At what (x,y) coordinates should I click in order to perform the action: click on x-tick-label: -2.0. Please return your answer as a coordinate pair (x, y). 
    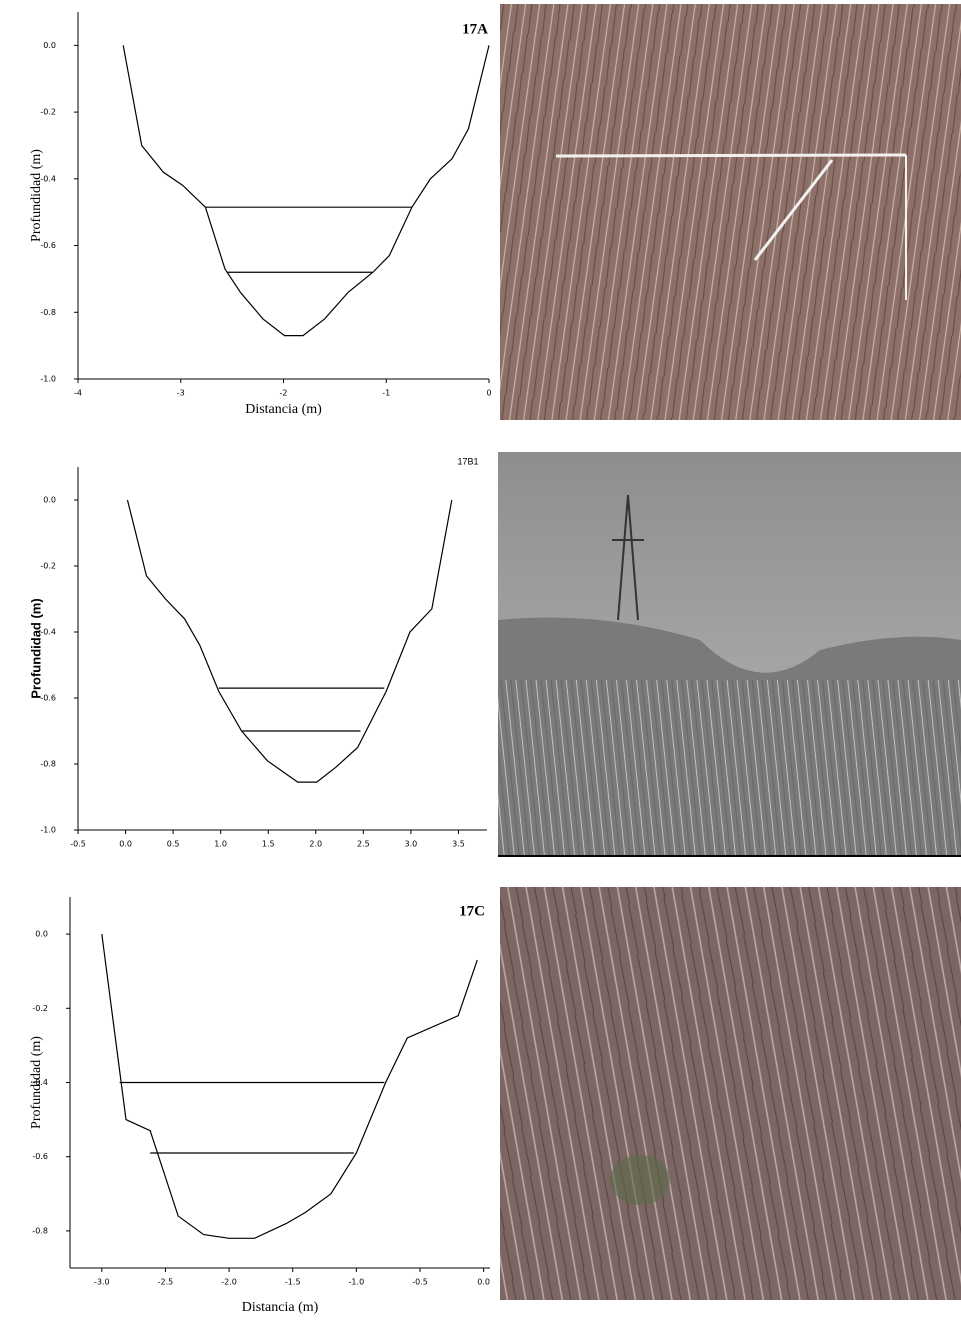
    Looking at the image, I should click on (229, 1282).